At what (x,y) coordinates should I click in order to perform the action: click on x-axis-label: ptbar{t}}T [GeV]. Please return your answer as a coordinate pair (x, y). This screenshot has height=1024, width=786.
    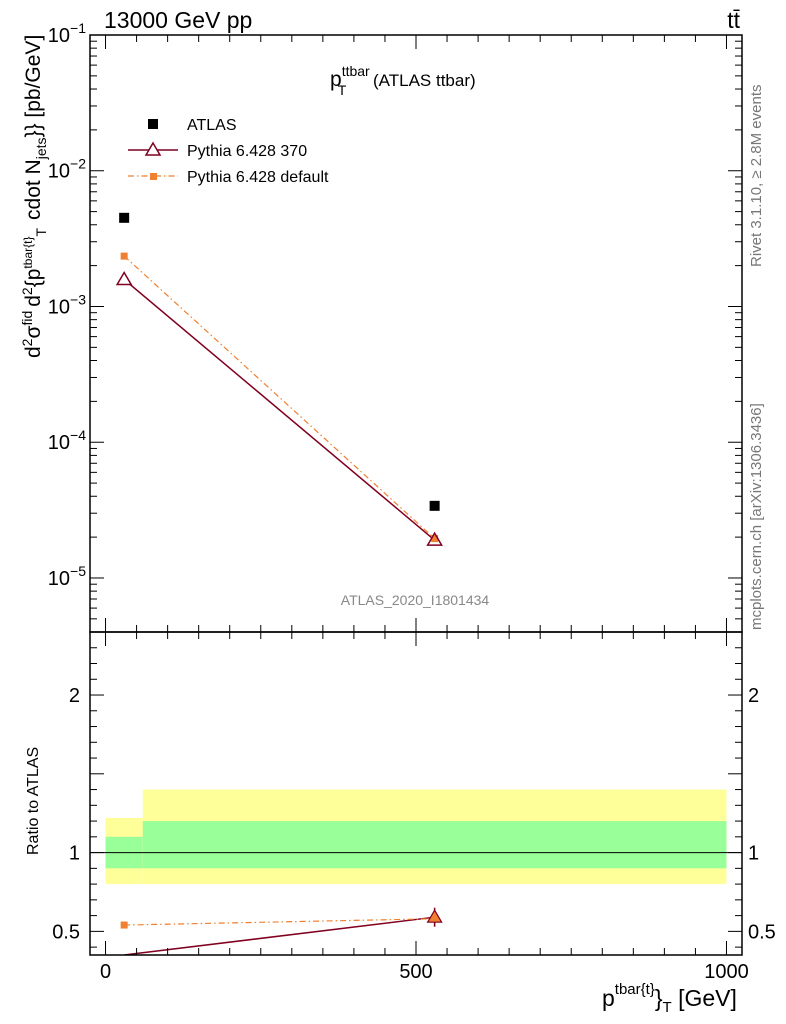
    Looking at the image, I should click on (669, 998).